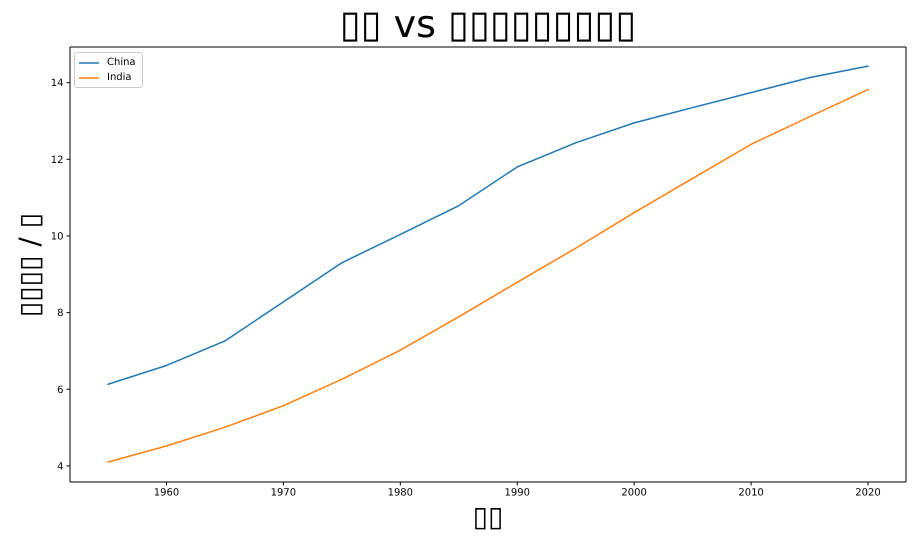  Describe the element at coordinates (119, 77) in the screenshot. I see `legend-label: India` at that location.